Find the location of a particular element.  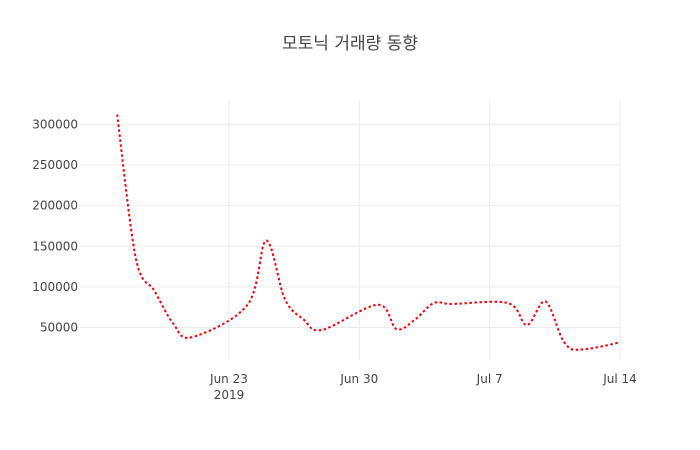

x-tick-label: Jun 30 is located at coordinates (358, 379).